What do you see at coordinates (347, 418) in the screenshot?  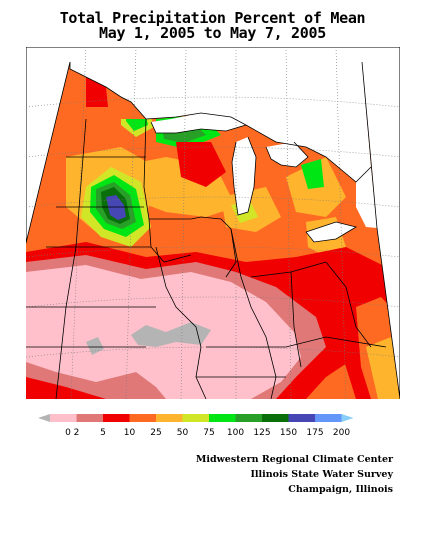 I see `legend-arrow-over` at bounding box center [347, 418].